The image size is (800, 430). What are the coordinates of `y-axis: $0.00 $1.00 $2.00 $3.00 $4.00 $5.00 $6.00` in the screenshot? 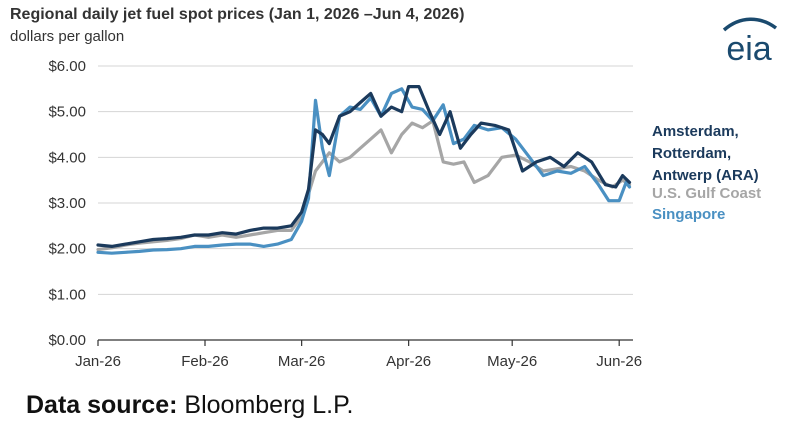 It's located at (67, 203).